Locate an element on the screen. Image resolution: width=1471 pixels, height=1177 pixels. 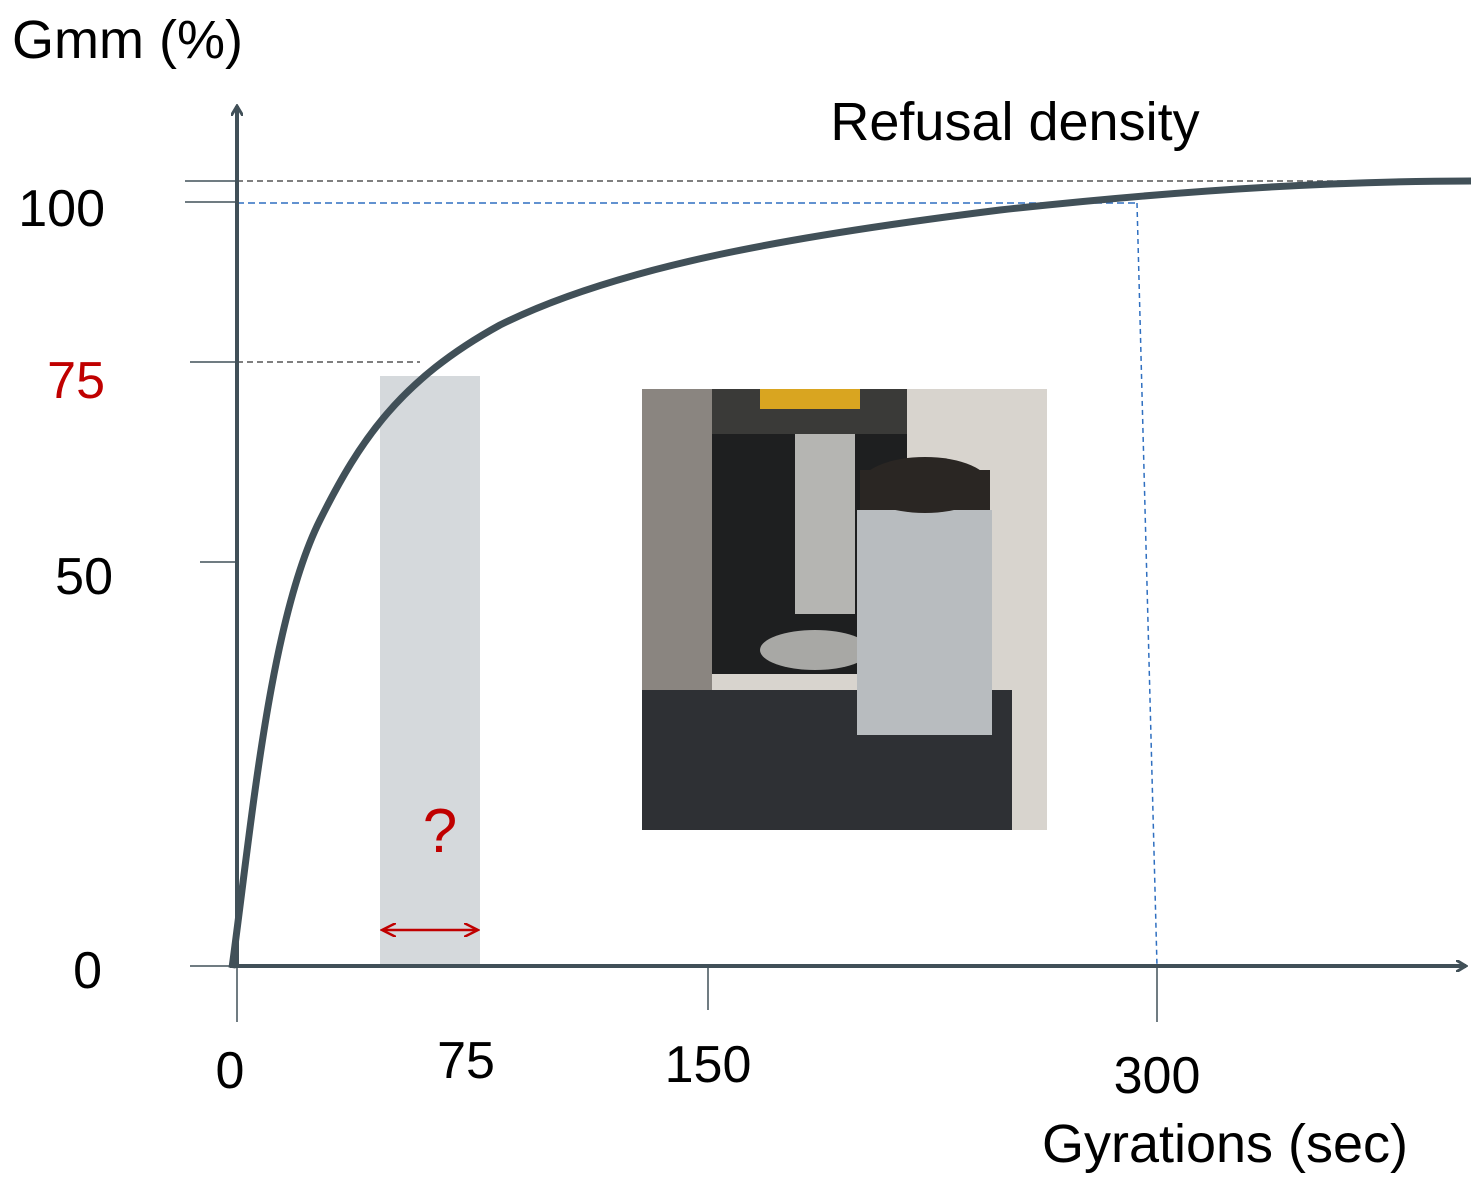
question-mark: ? is located at coordinates (440, 831).